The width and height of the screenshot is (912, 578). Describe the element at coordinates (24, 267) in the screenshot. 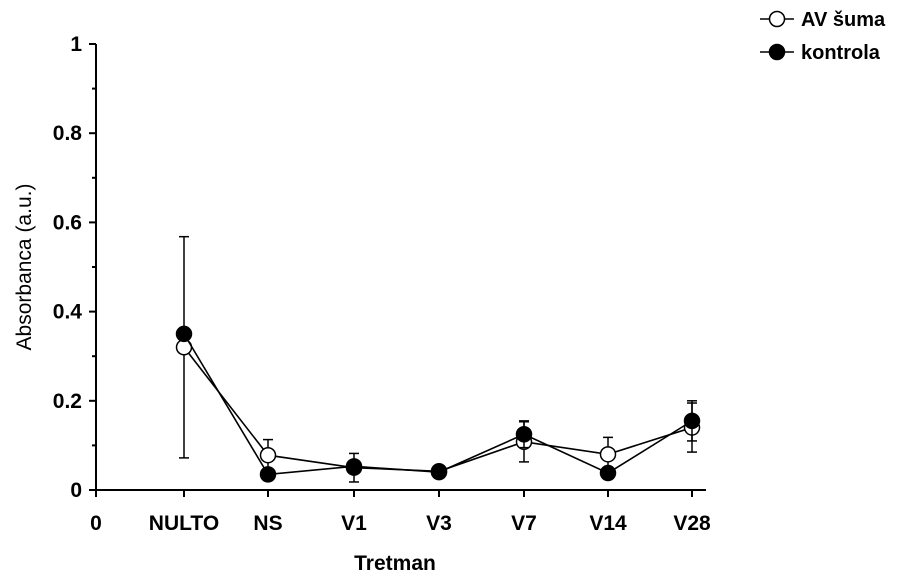

I see `y-axis-title: Absorbanca (a.u.)` at that location.